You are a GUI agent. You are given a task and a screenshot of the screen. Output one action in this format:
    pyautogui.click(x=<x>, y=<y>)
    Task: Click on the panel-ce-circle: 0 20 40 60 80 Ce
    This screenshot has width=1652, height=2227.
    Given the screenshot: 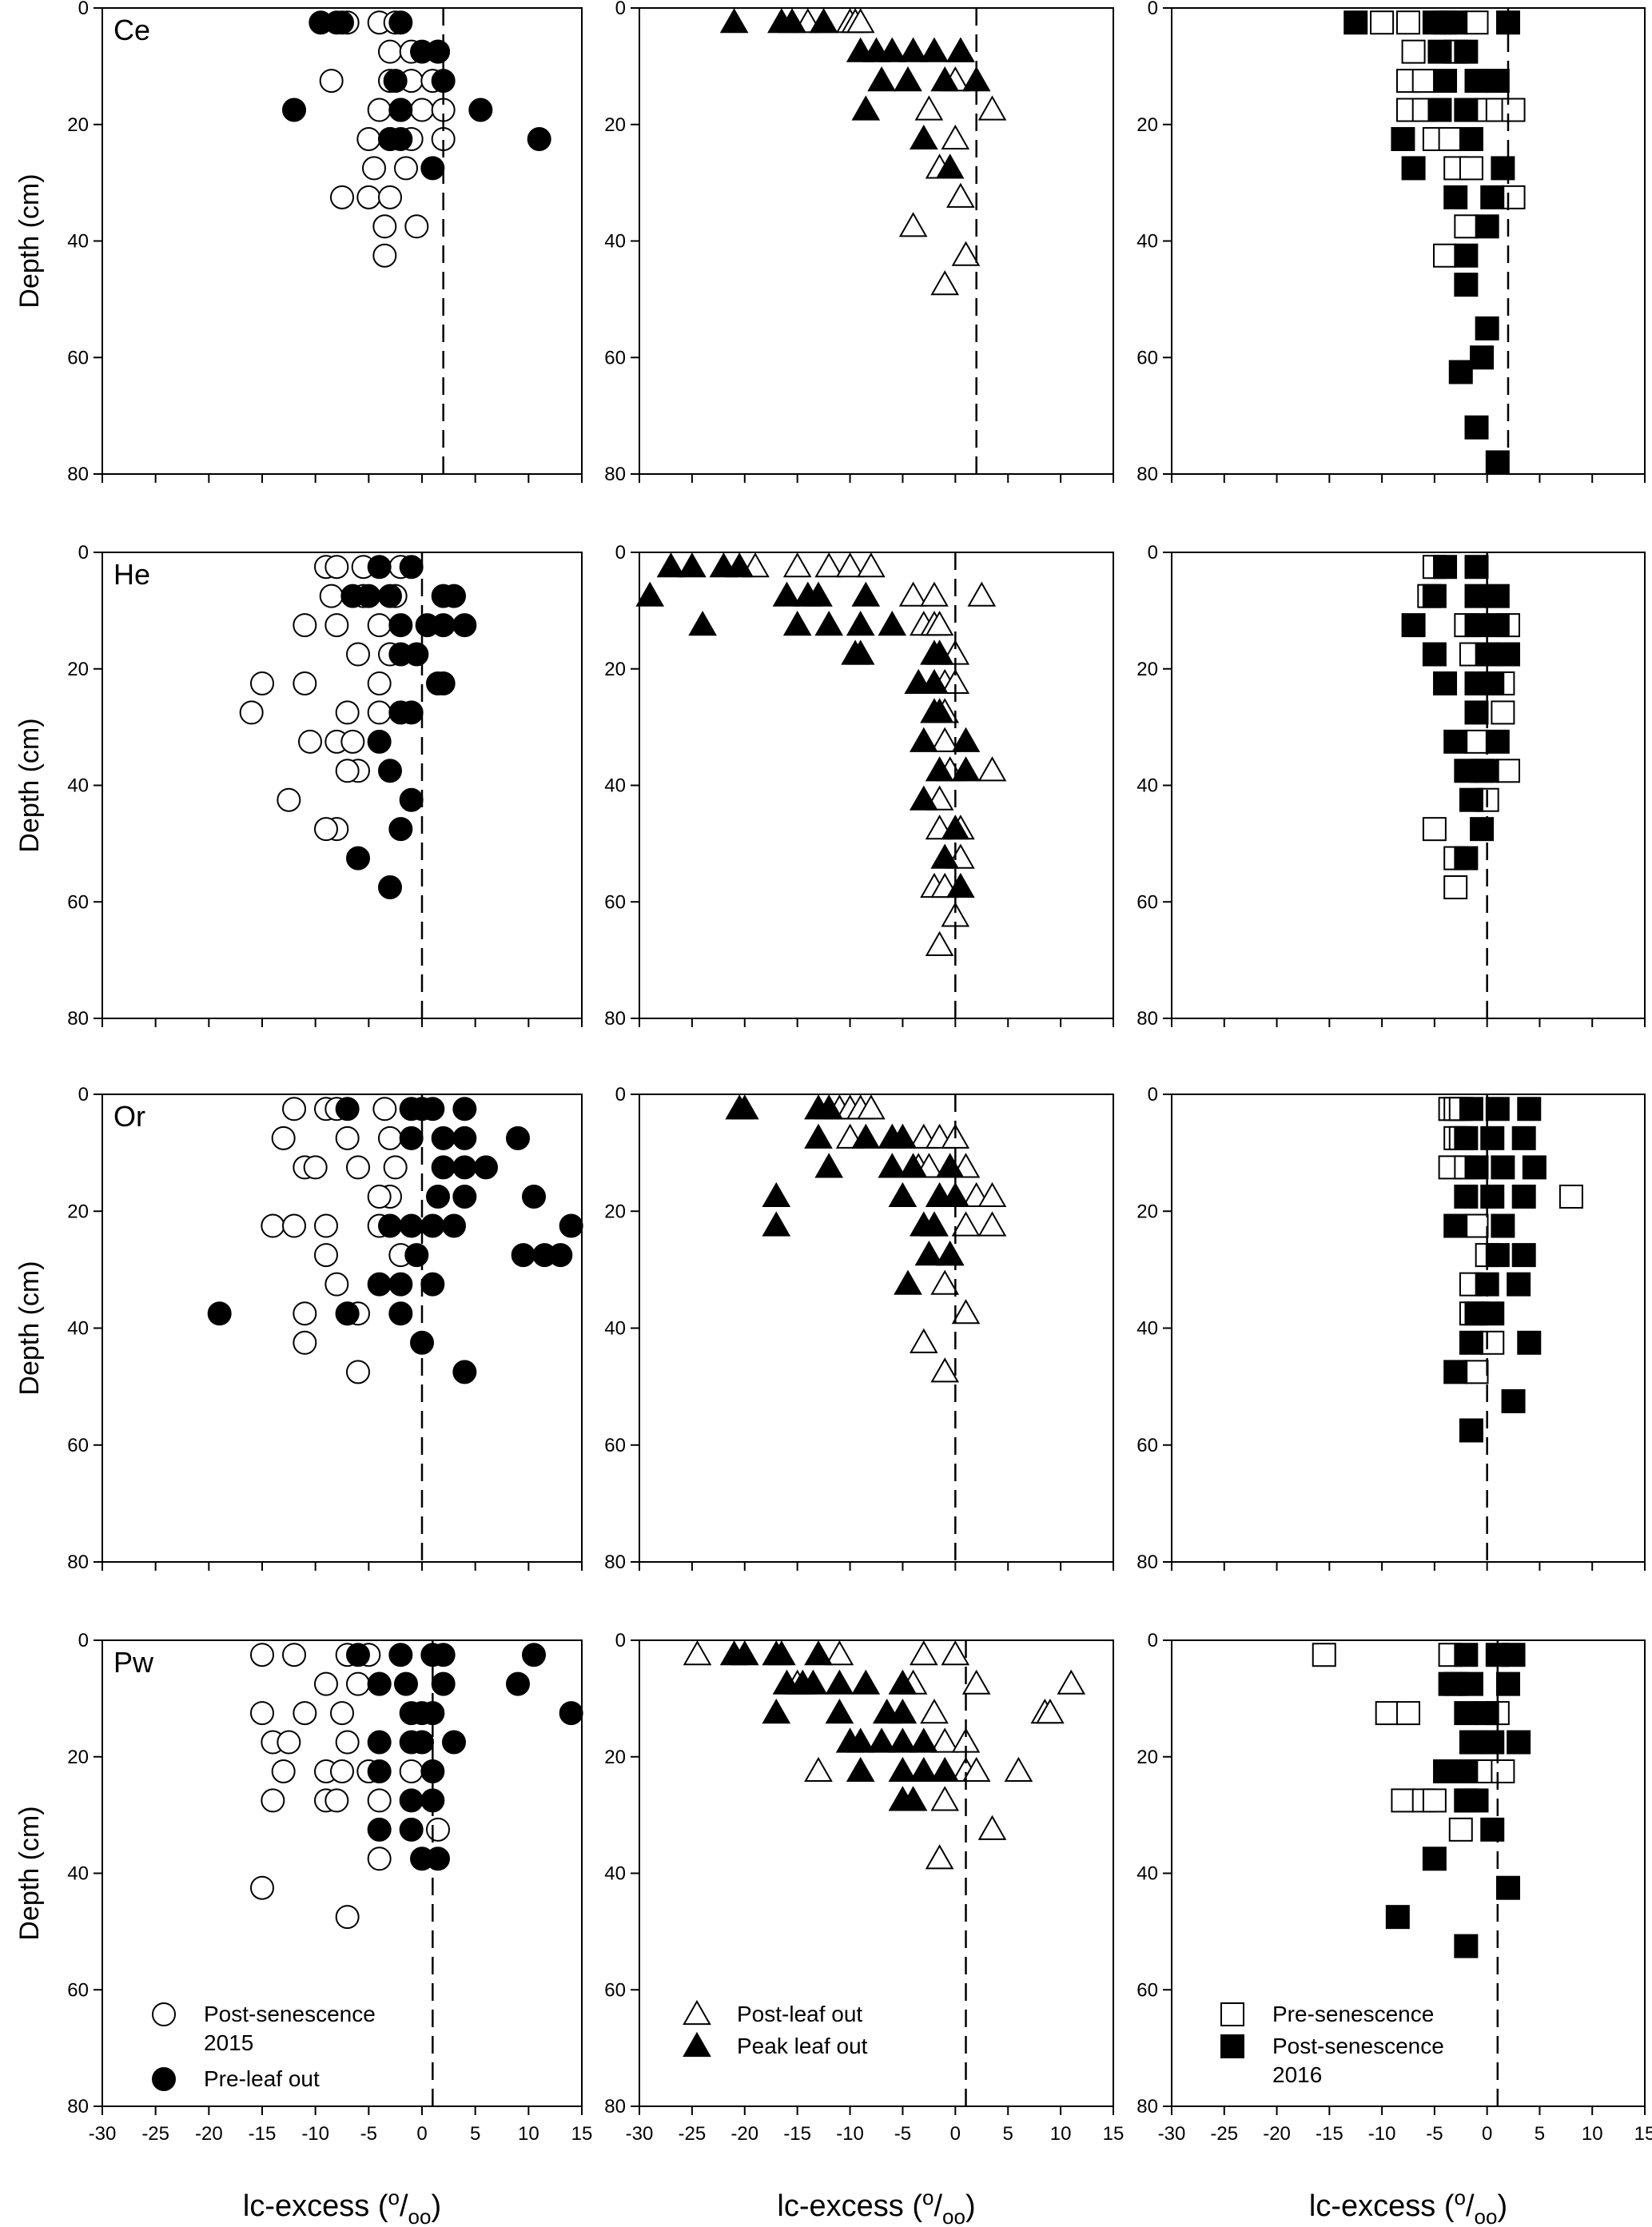 What is the action you would take?
    pyautogui.click(x=325, y=242)
    